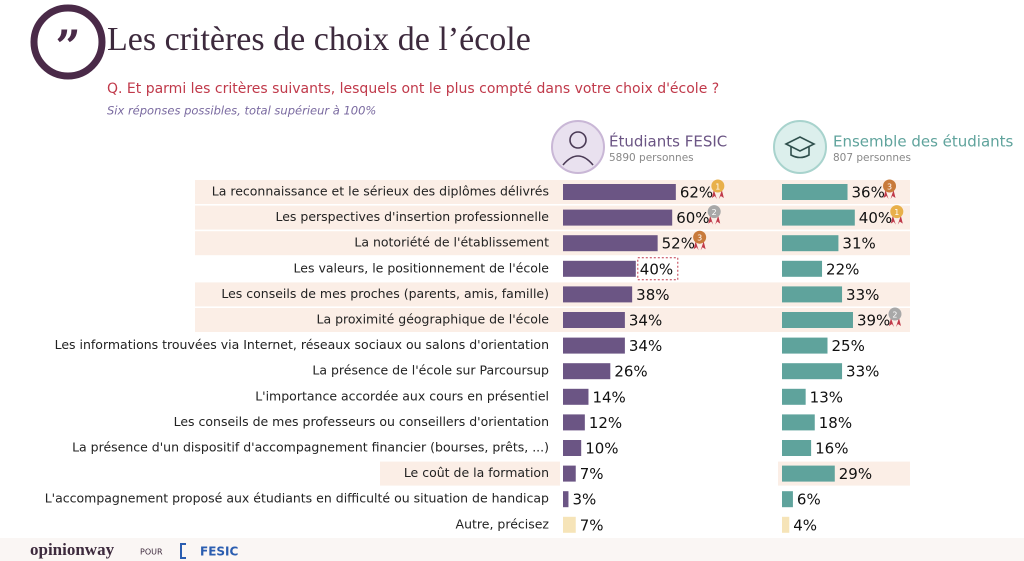 This screenshot has height=561, width=1024. I want to click on value-label: 62%, so click(696, 193).